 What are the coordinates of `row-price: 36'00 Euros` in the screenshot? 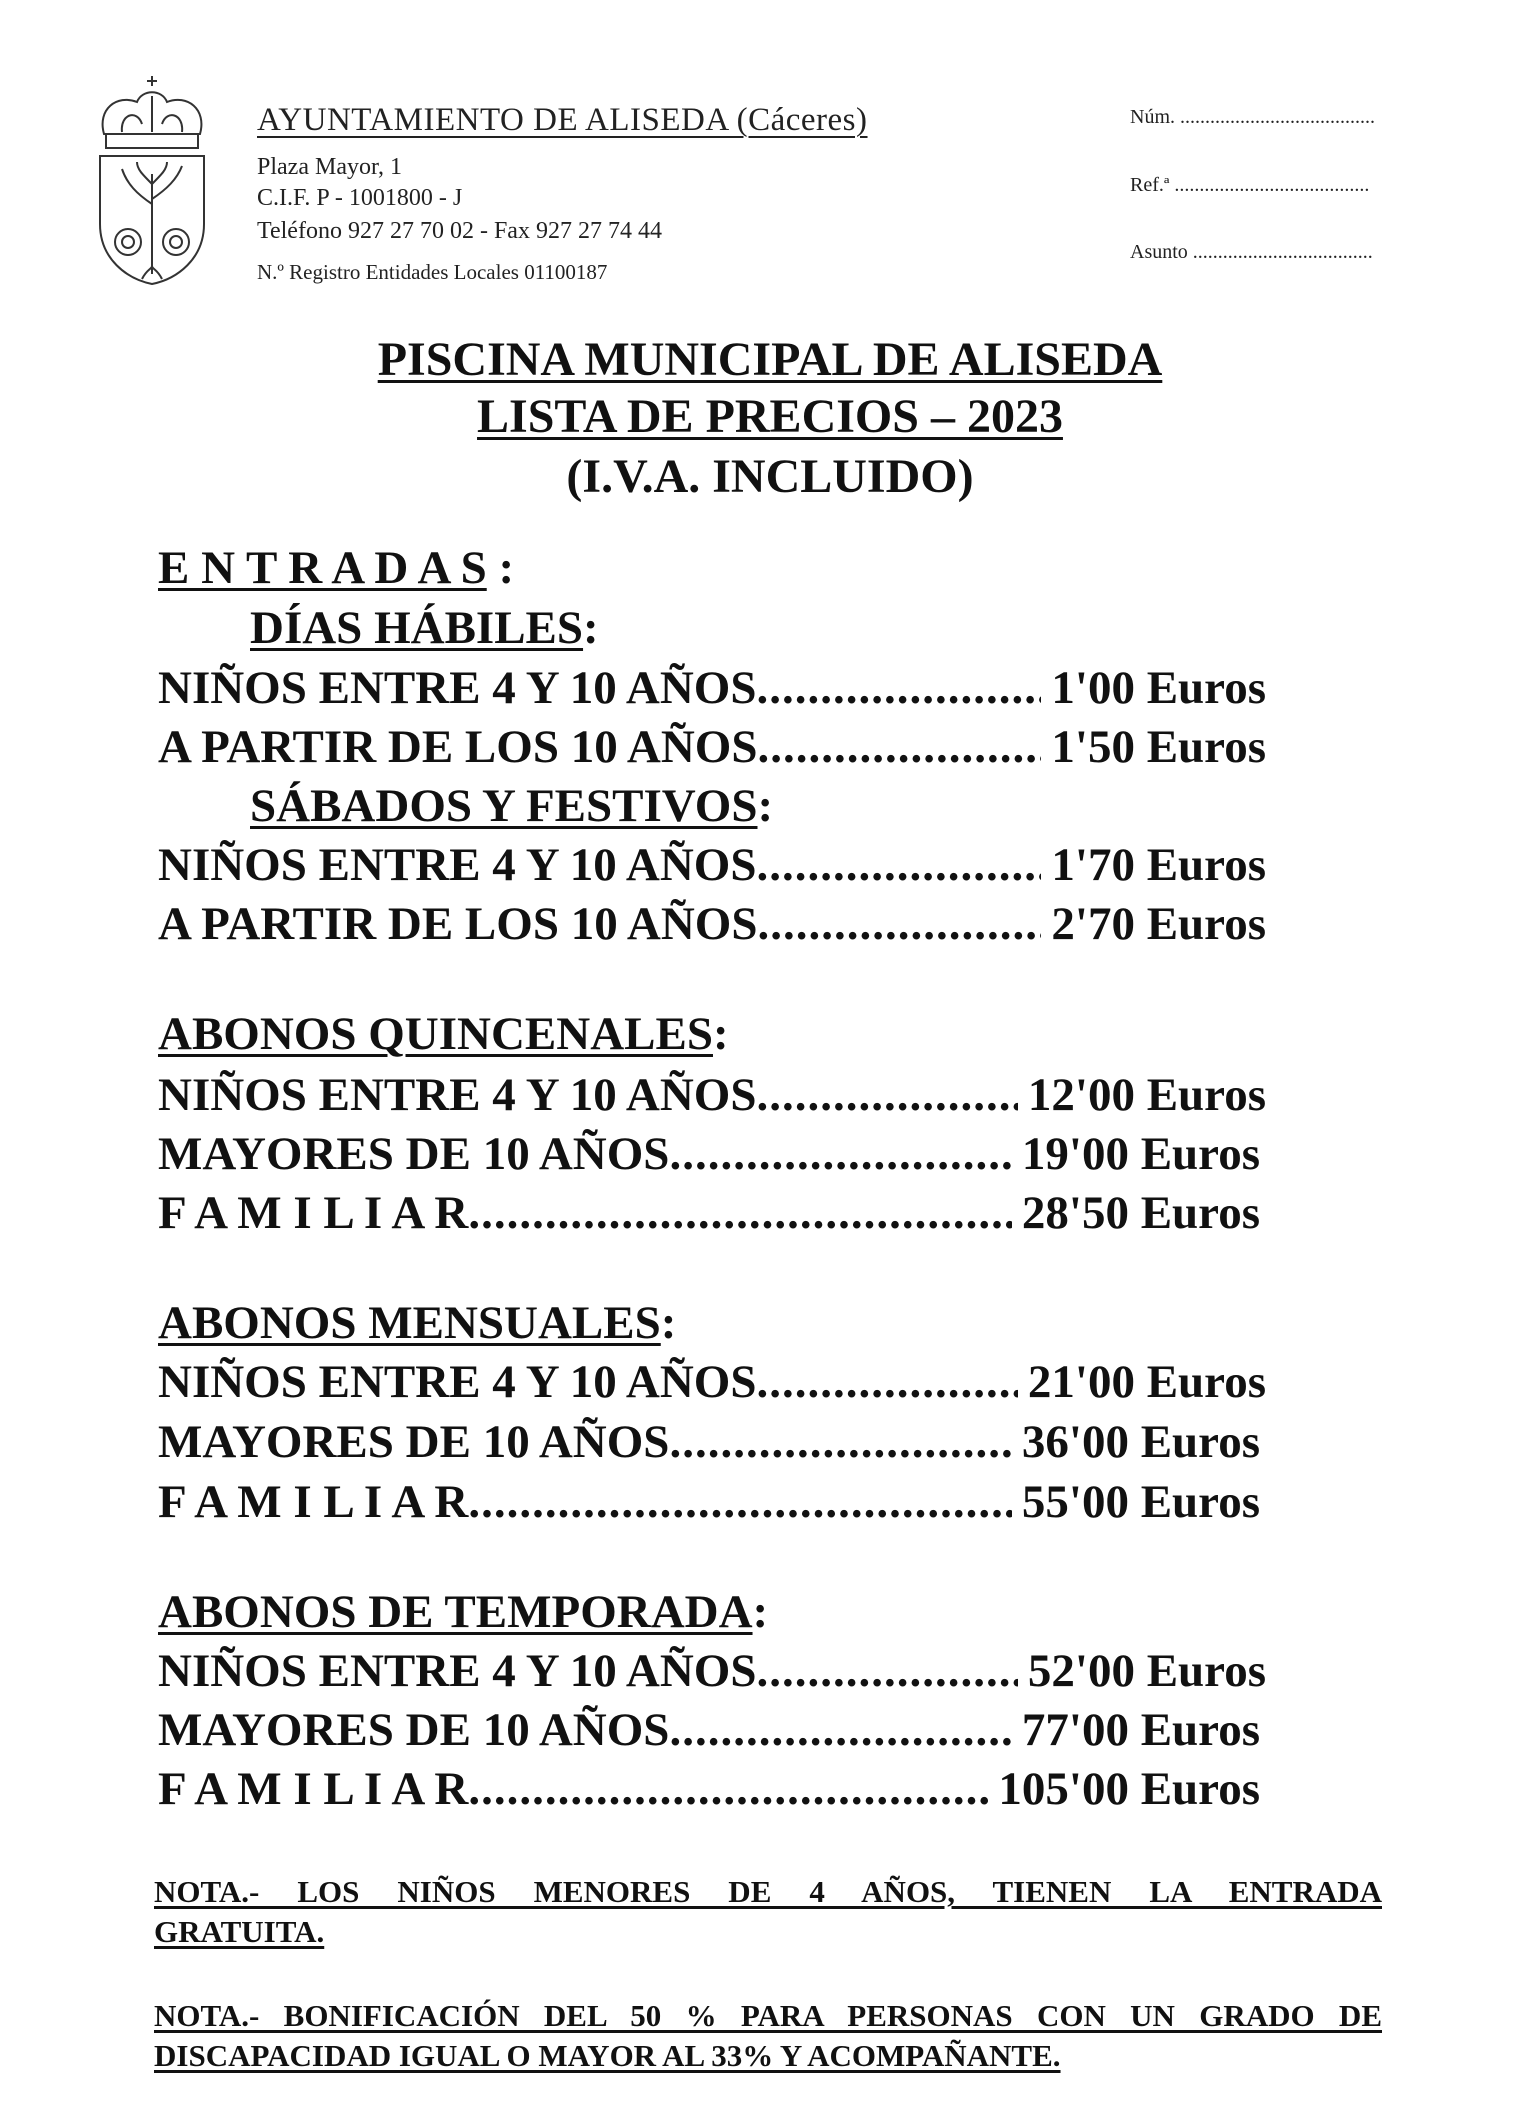 It's located at (1140, 1442).